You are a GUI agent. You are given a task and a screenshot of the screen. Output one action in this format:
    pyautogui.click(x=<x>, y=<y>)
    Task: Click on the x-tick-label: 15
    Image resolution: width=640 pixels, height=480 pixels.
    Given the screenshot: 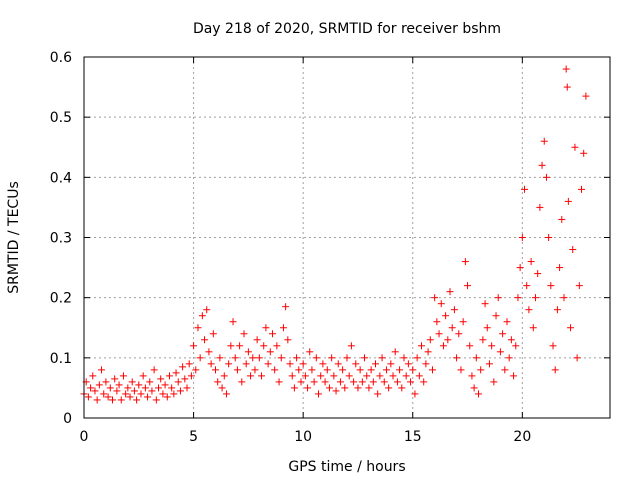 What is the action you would take?
    pyautogui.click(x=413, y=437)
    